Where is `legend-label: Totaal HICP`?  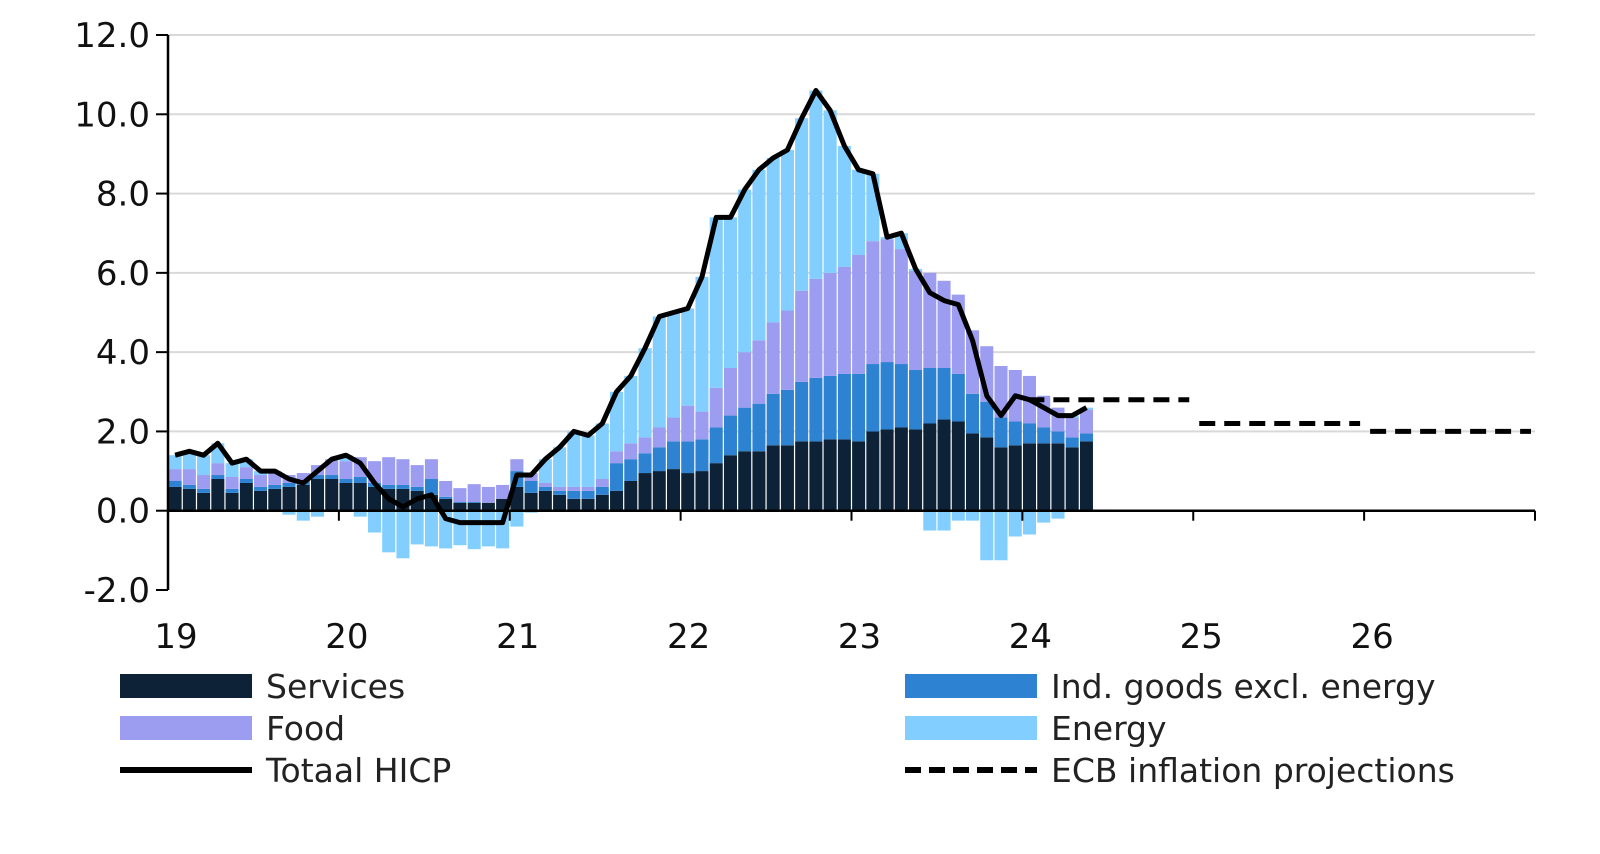 legend-label: Totaal HICP is located at coordinates (358, 770).